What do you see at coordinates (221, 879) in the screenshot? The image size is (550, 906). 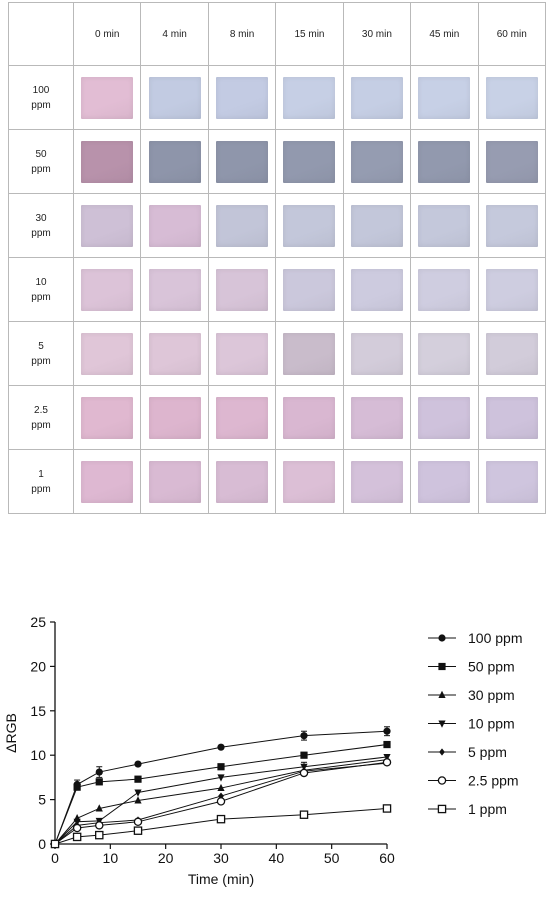 I see `x-axis-title: Time (min)` at bounding box center [221, 879].